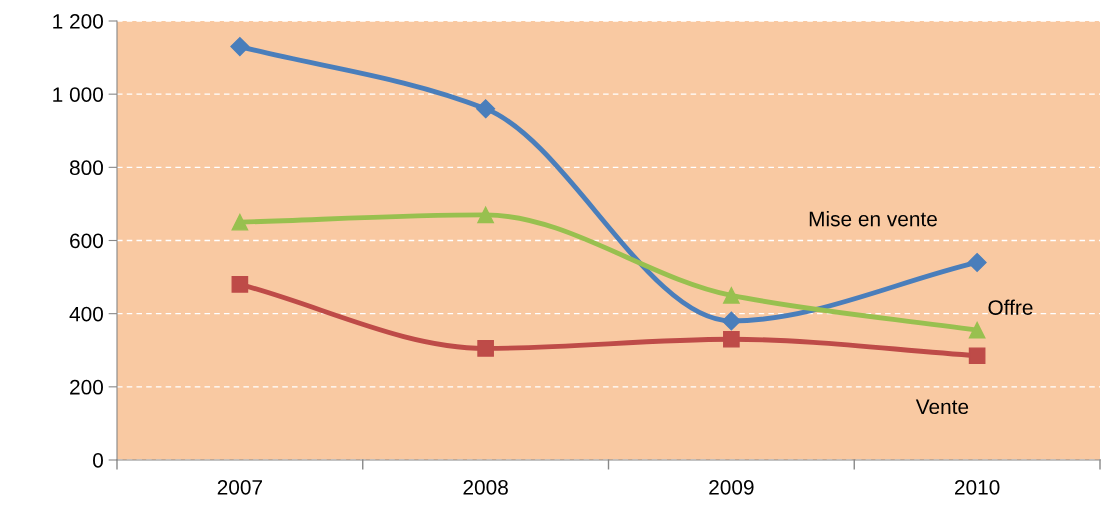 This screenshot has height=515, width=1102. I want to click on y-tick-label: 800, so click(86, 168).